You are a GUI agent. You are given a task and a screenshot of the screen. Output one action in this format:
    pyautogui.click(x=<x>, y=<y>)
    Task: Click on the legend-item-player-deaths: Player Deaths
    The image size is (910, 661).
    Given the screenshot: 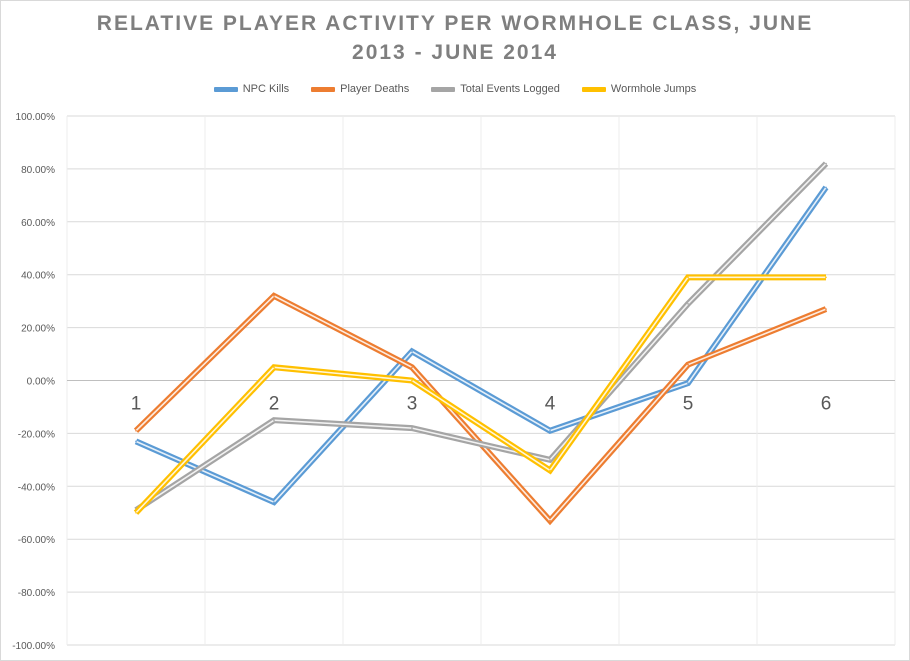 What is the action you would take?
    pyautogui.click(x=360, y=89)
    